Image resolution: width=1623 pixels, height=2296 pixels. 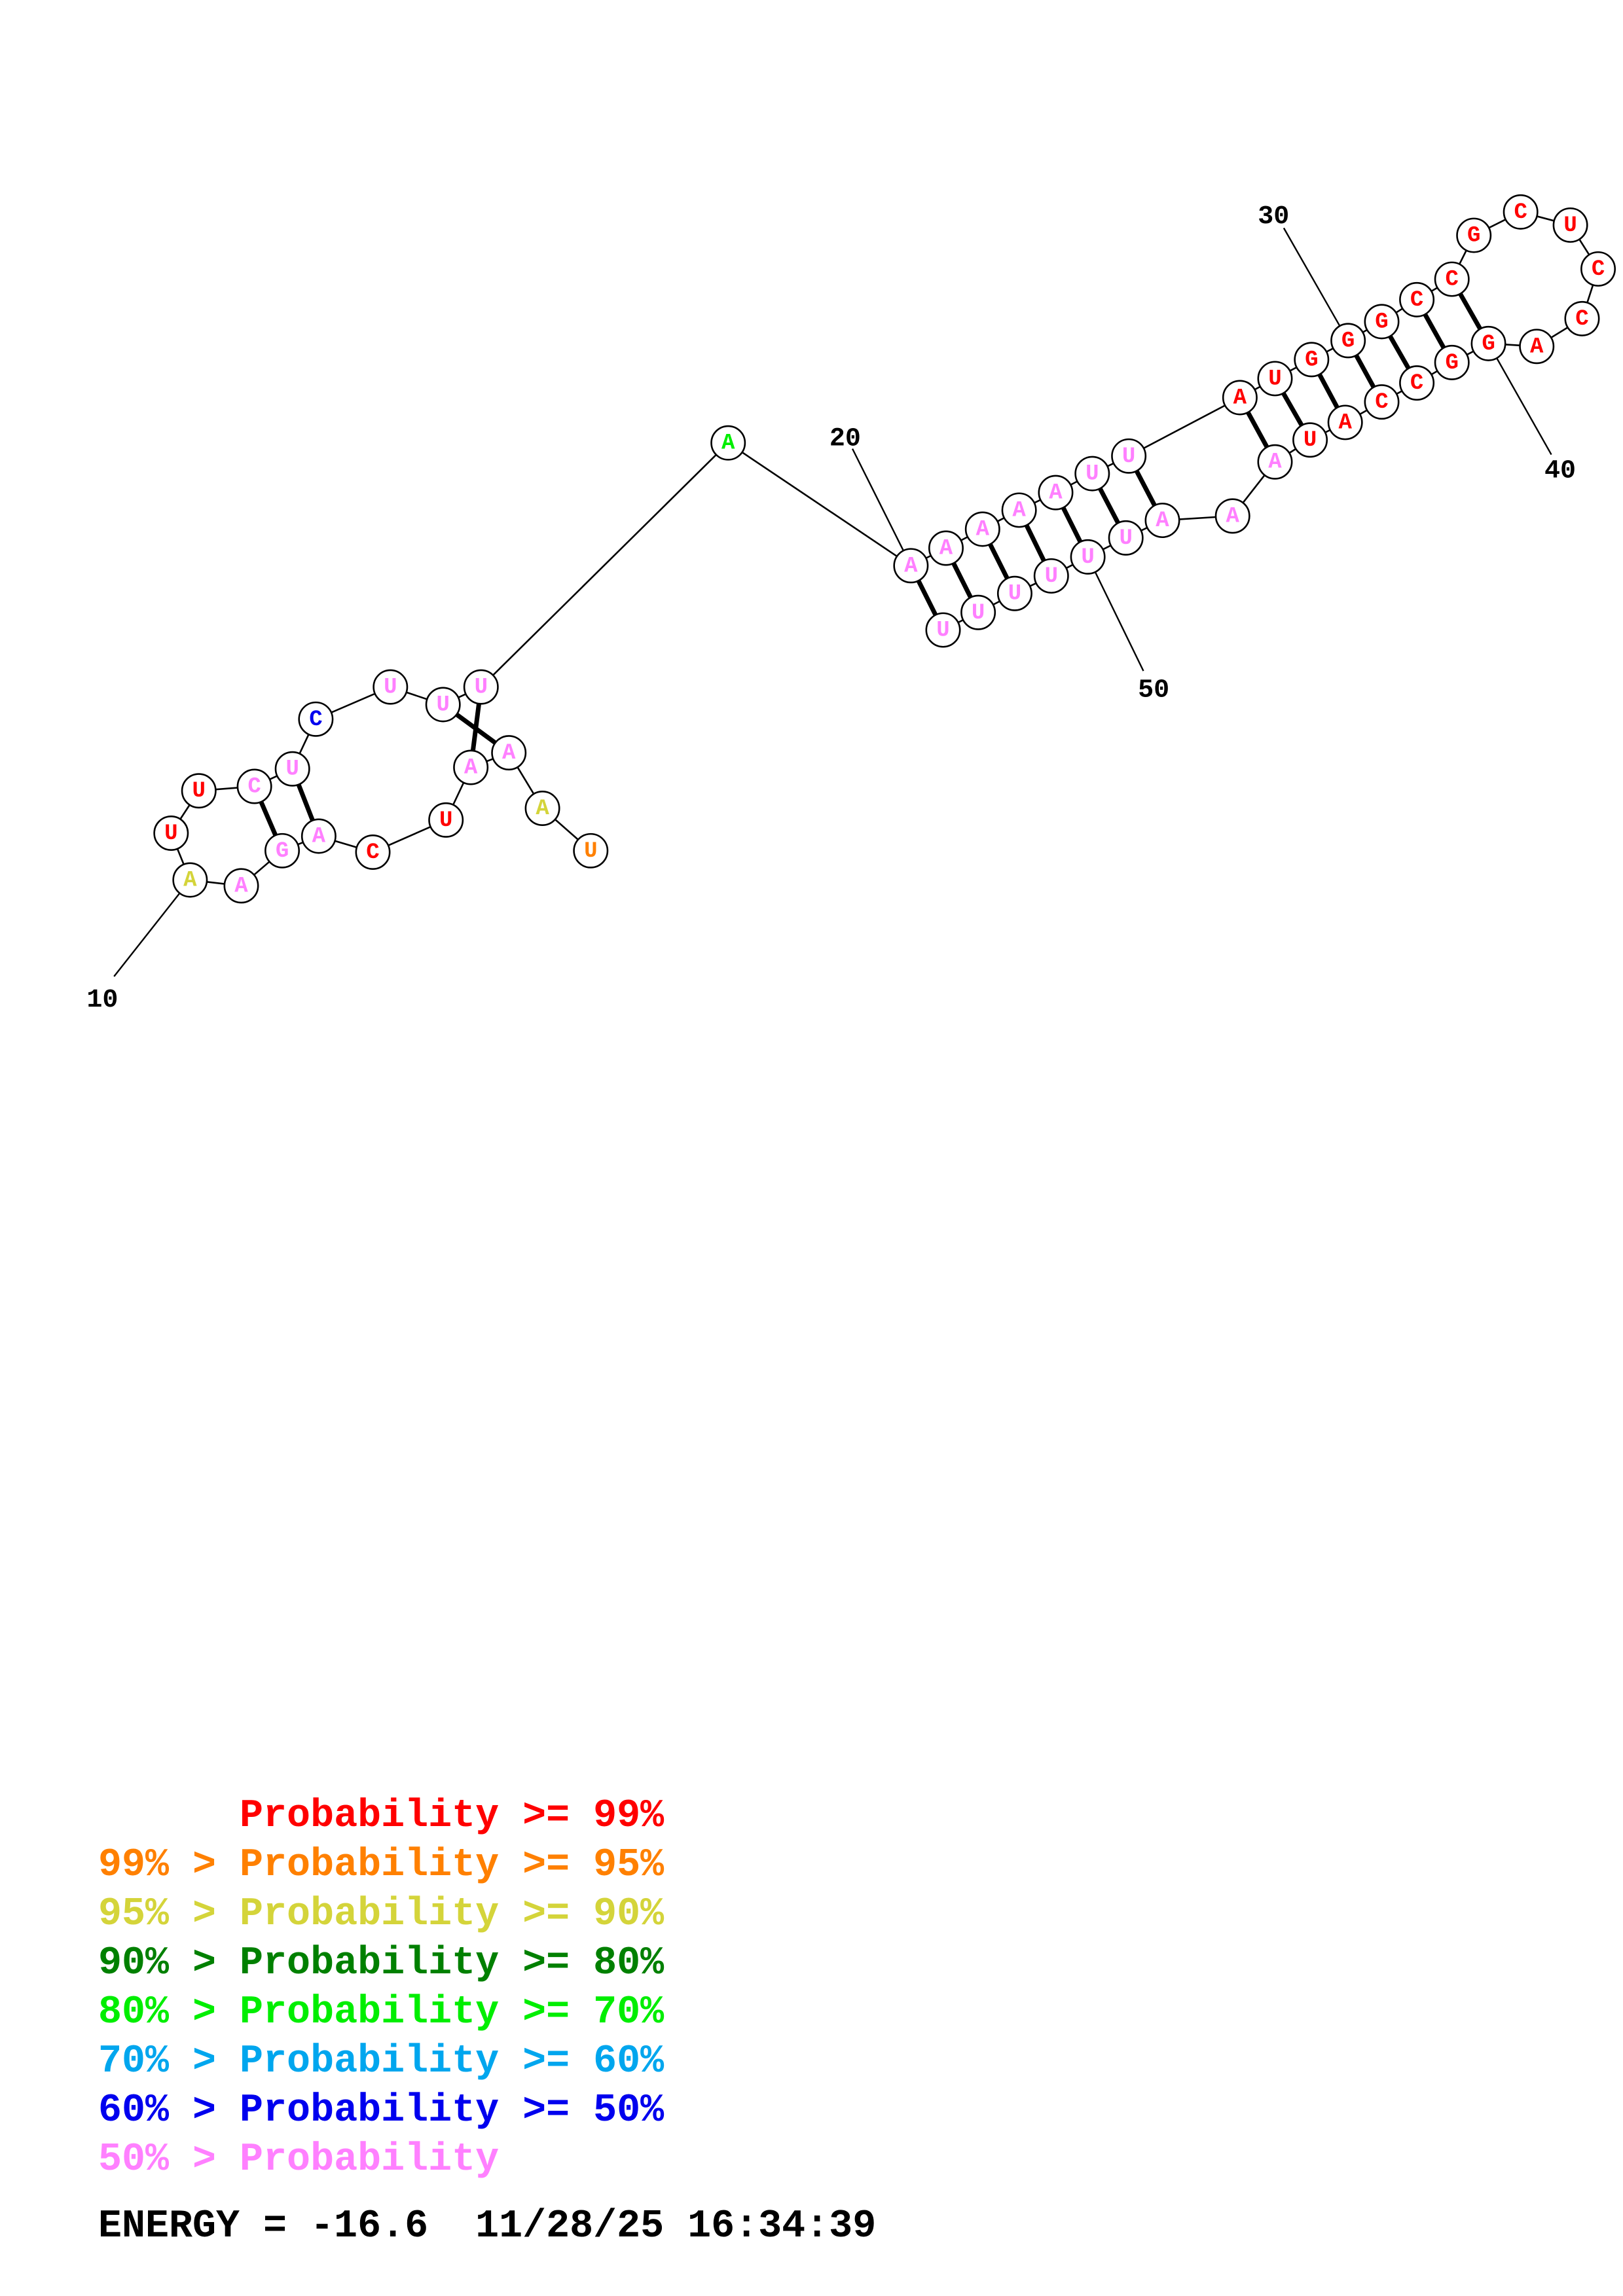 What do you see at coordinates (452, 1963) in the screenshot?
I see `legend-text: Probability >= 80%` at bounding box center [452, 1963].